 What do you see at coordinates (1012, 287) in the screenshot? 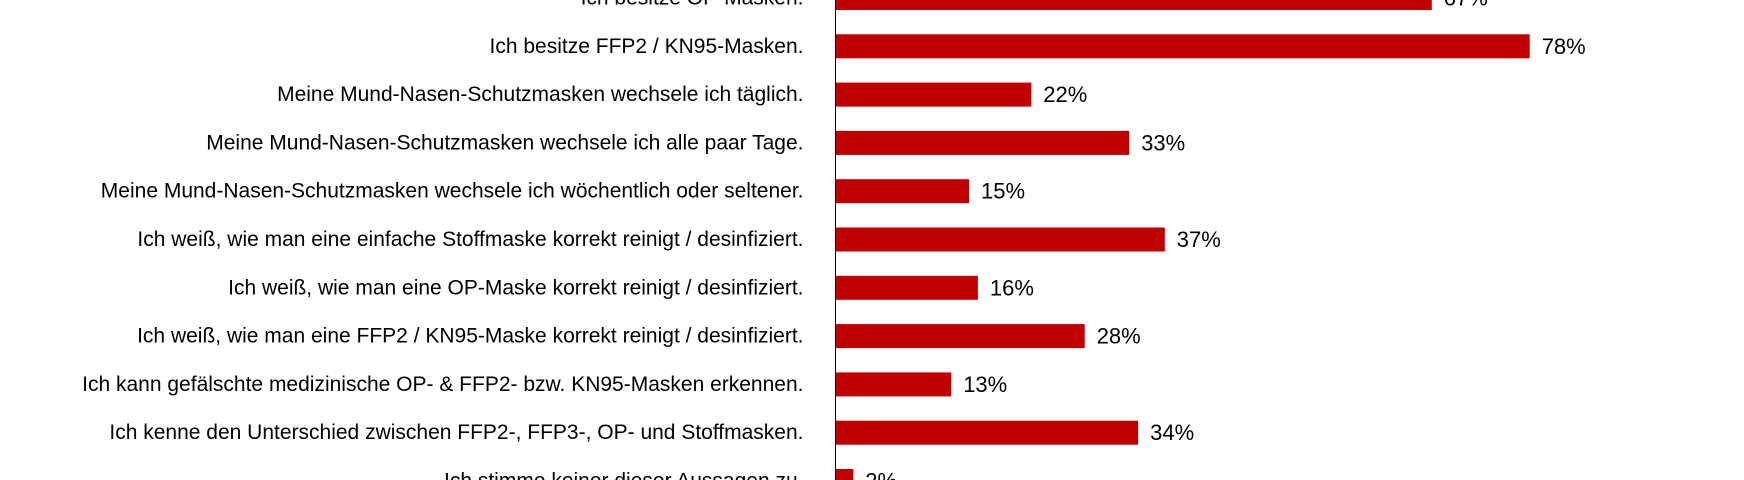
I see `value-label: 16%` at bounding box center [1012, 287].